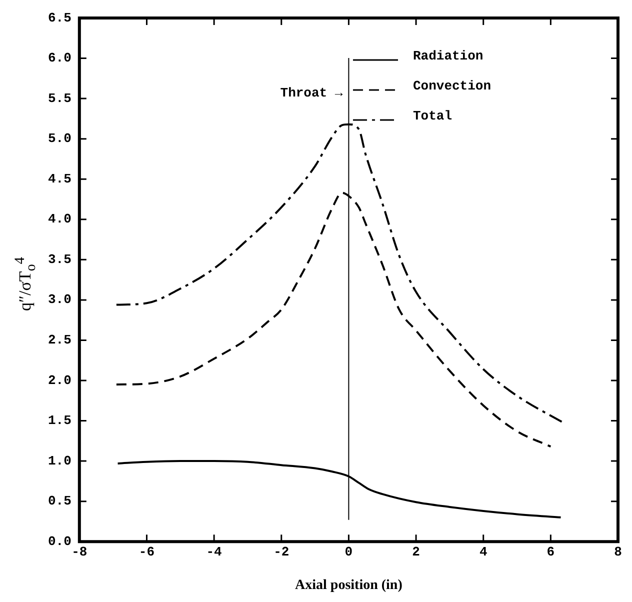  What do you see at coordinates (60, 340) in the screenshot?
I see `y-tick-label: 2.5` at bounding box center [60, 340].